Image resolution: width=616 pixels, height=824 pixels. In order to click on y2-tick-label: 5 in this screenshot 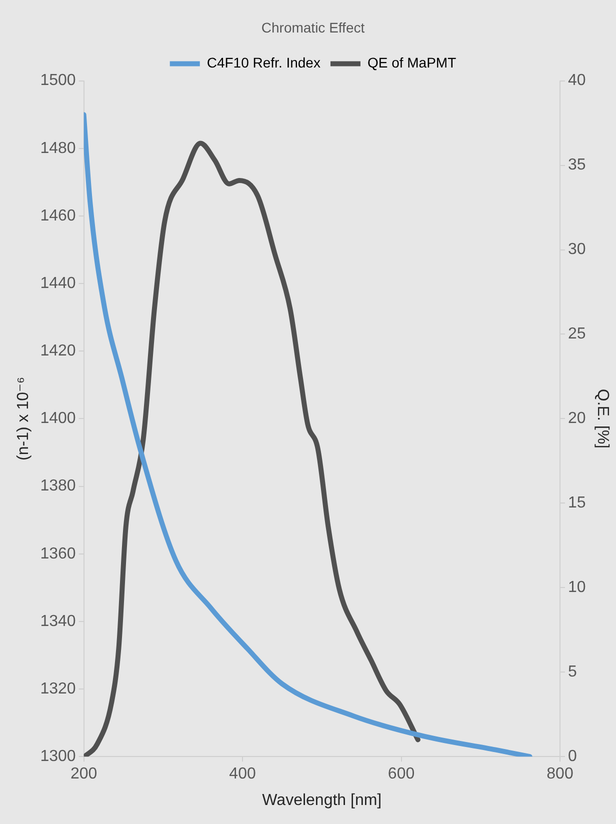, I will do `click(573, 672)`.